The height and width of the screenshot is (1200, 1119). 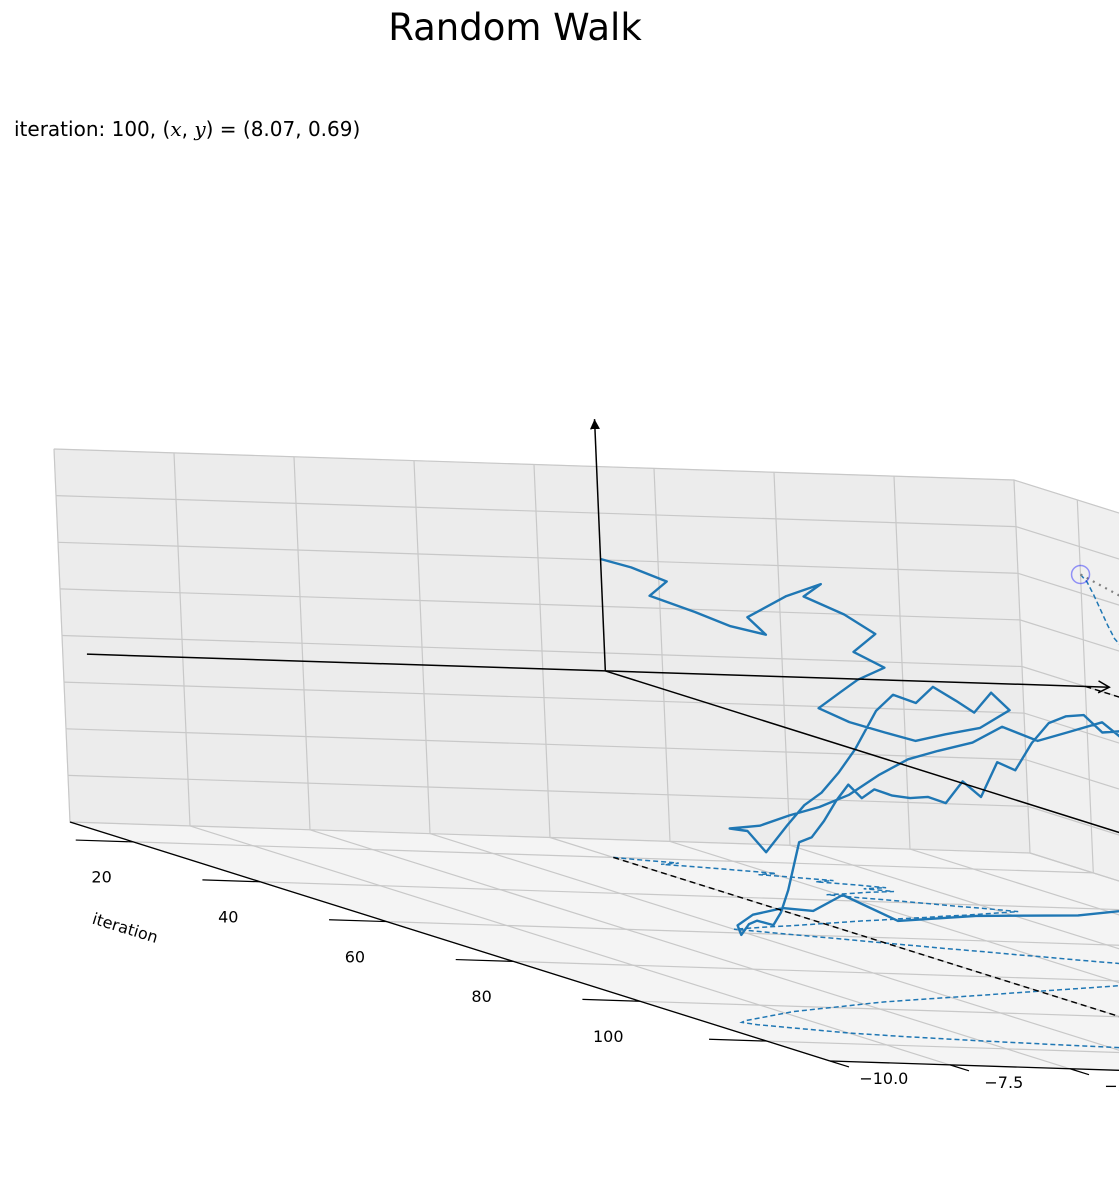 What do you see at coordinates (586, 481) in the screenshot?
I see `gridline-y` at bounding box center [586, 481].